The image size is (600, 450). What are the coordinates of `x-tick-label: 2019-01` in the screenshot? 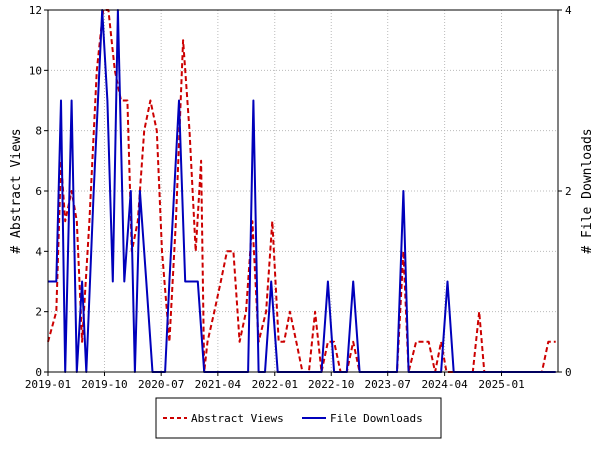 It's located at (48, 384).